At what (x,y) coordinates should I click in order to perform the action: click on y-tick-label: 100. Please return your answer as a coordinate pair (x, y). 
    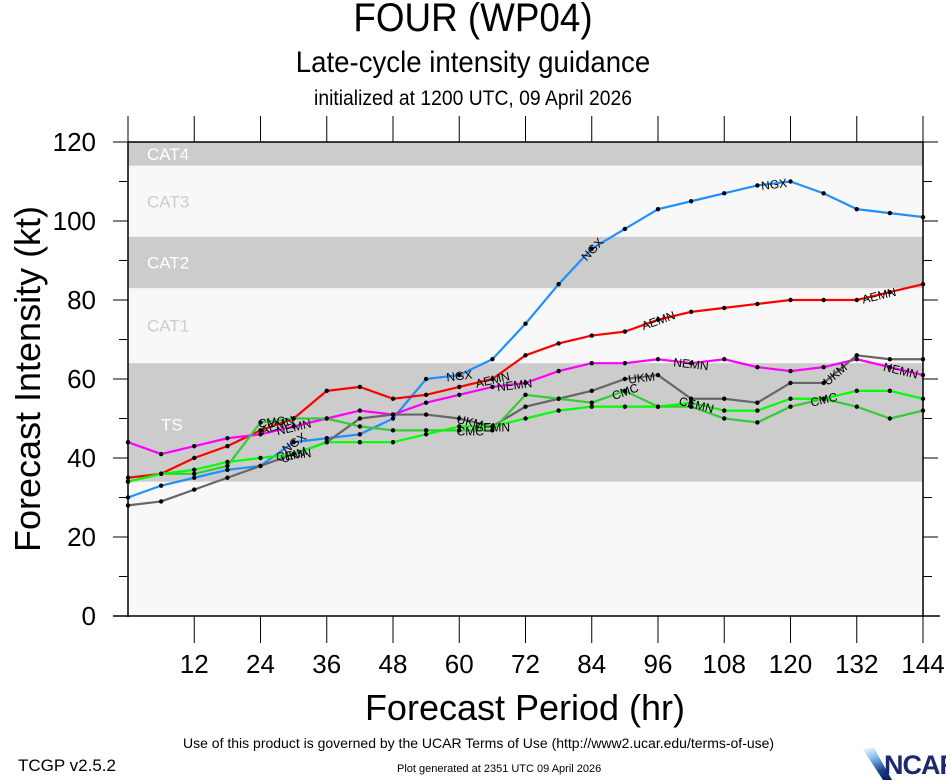
    Looking at the image, I should click on (74, 221).